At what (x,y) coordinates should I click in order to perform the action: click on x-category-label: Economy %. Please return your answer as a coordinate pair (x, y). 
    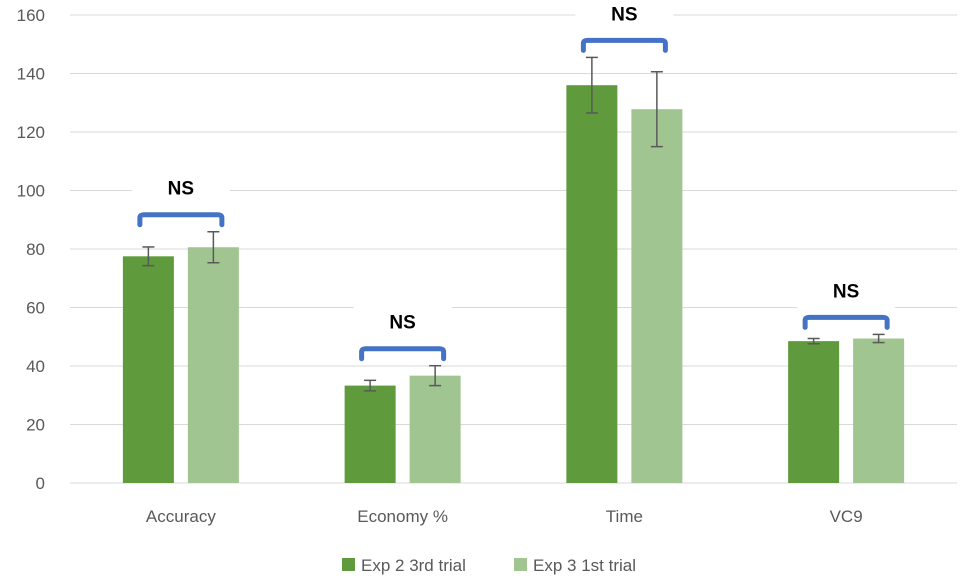
    Looking at the image, I should click on (402, 516).